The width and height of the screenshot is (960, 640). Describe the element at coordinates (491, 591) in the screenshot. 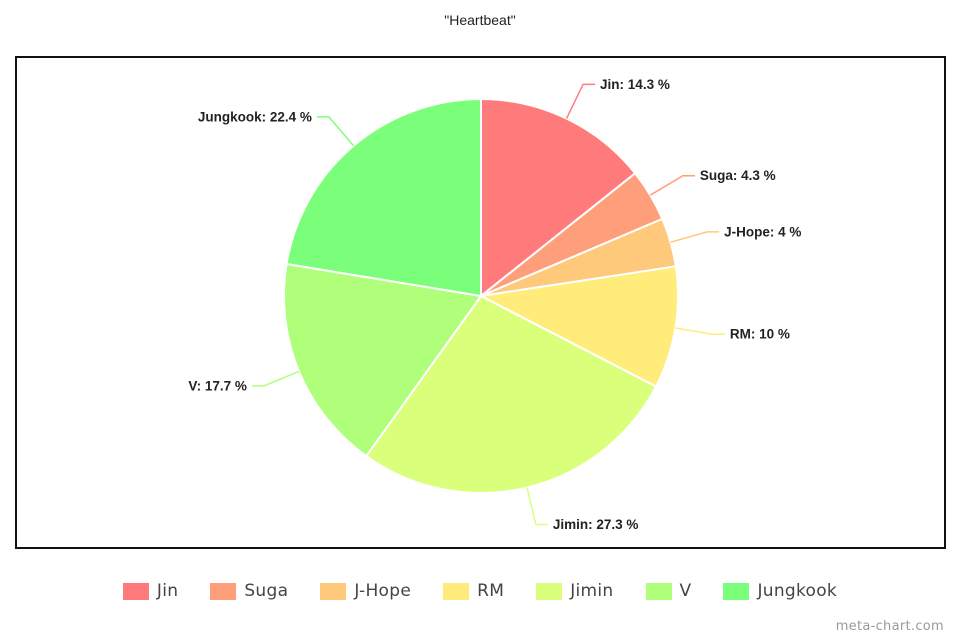

I see `legend-label-rm: RM` at that location.